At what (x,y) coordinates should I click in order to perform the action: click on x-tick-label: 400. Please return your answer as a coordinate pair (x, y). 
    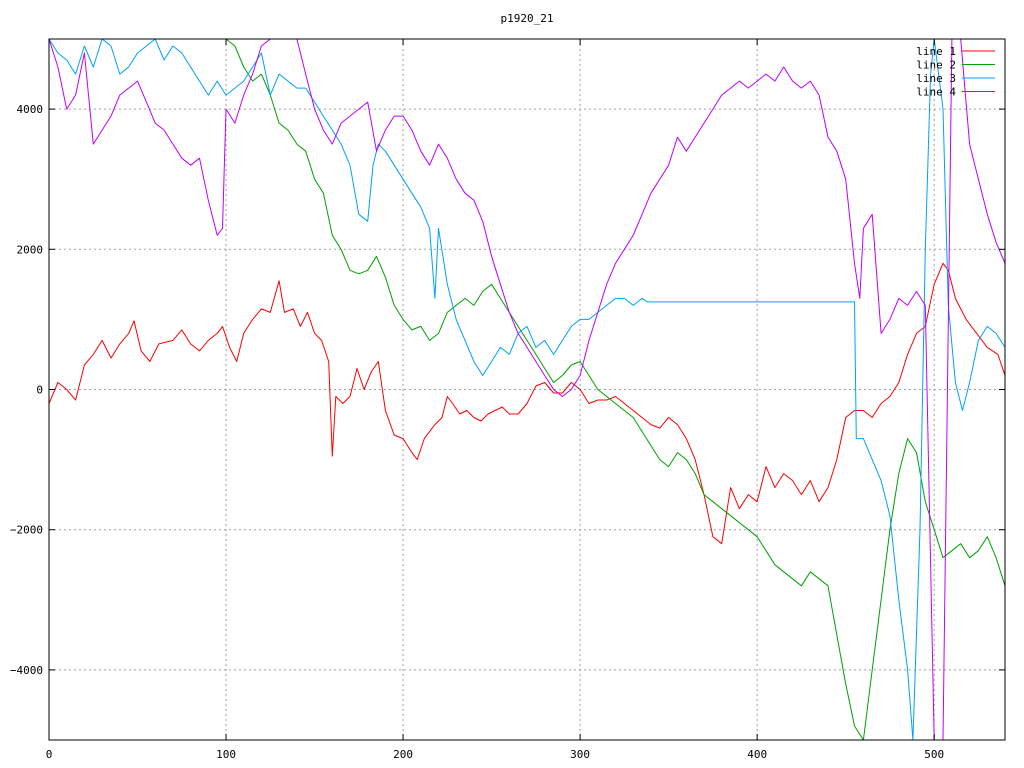
    Looking at the image, I should click on (757, 754).